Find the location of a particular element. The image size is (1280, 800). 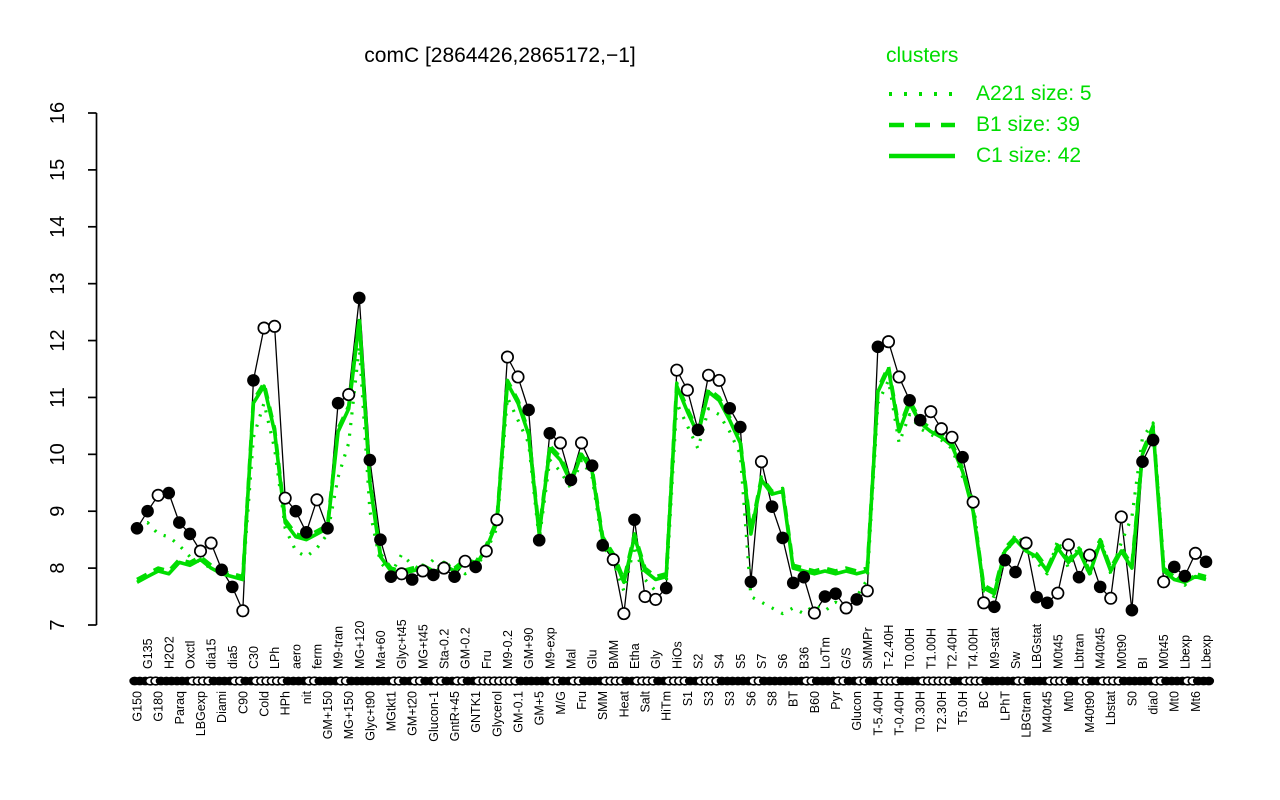

x-tick-label: S7 is located at coordinates (762, 661).